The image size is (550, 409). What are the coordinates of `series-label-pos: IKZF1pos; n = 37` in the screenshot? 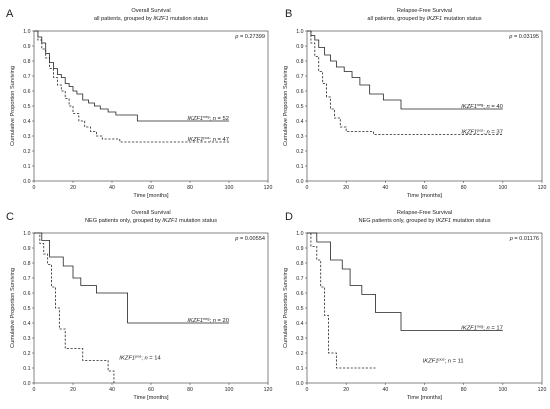 It's located at (481, 131).